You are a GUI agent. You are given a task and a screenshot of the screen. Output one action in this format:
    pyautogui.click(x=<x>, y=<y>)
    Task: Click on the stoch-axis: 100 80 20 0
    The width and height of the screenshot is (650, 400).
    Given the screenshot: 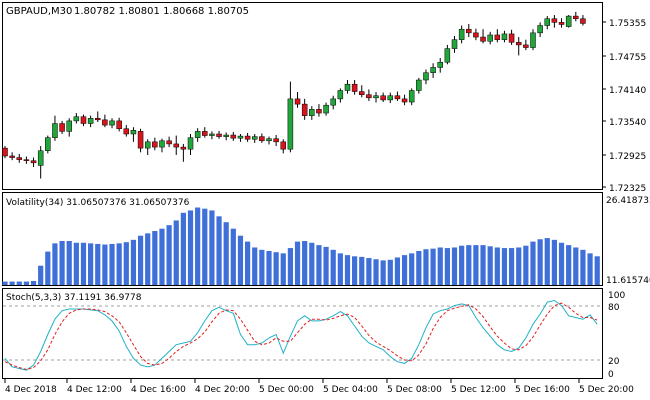 What is the action you would take?
    pyautogui.click(x=616, y=335)
    